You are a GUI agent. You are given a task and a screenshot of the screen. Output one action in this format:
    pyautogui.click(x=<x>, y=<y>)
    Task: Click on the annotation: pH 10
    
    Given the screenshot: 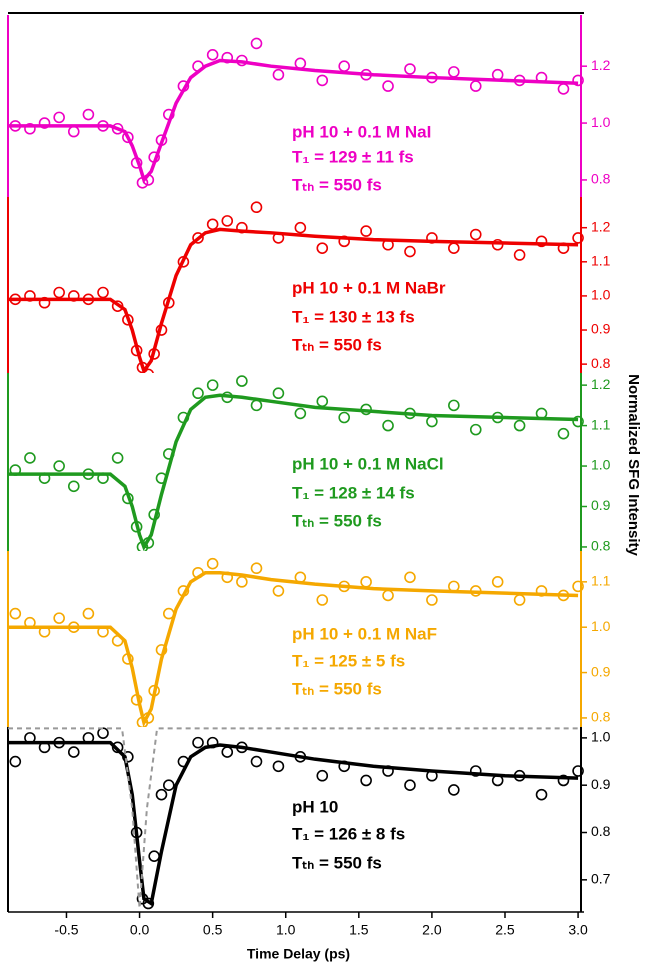 What is the action you would take?
    pyautogui.click(x=315, y=806)
    